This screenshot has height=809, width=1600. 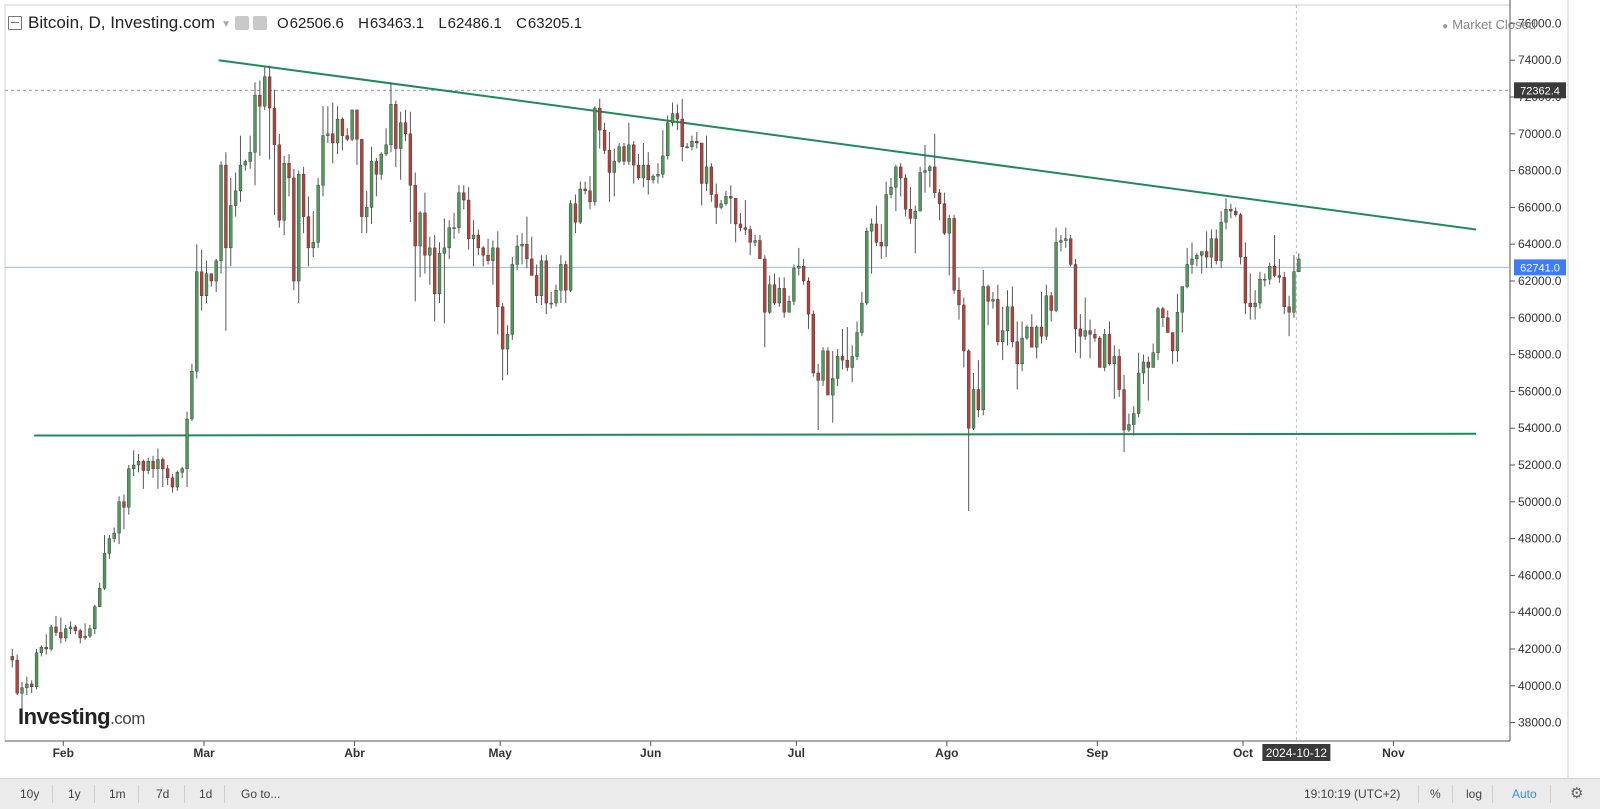 I want to click on logo-name: Investing, so click(x=64, y=716).